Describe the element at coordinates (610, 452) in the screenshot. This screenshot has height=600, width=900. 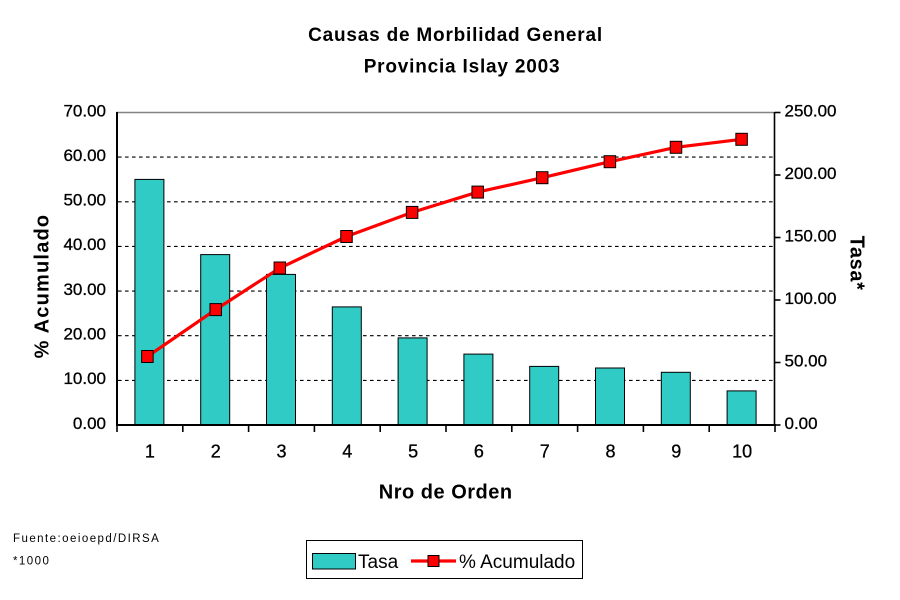
I see `svg-text: 8` at that location.